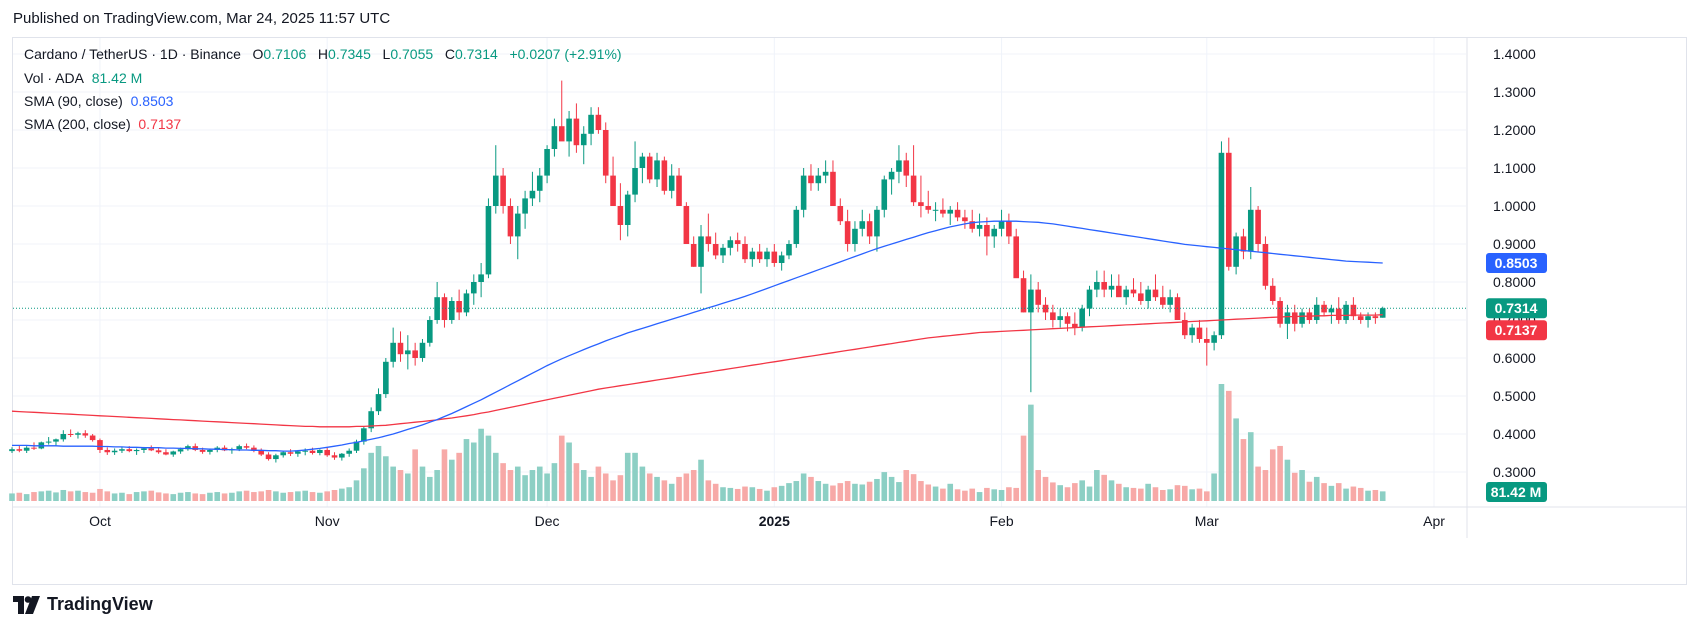 This screenshot has width=1696, height=628. I want to click on sma200-legend: SMA (200, close) 0.7137, so click(102, 124).